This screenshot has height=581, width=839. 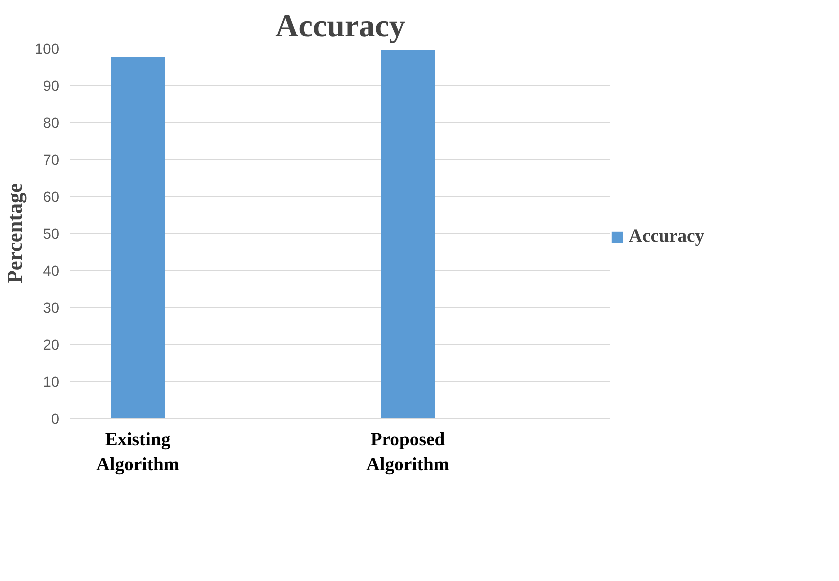 I want to click on x-tick-label: Existing Algorithm, so click(x=138, y=453).